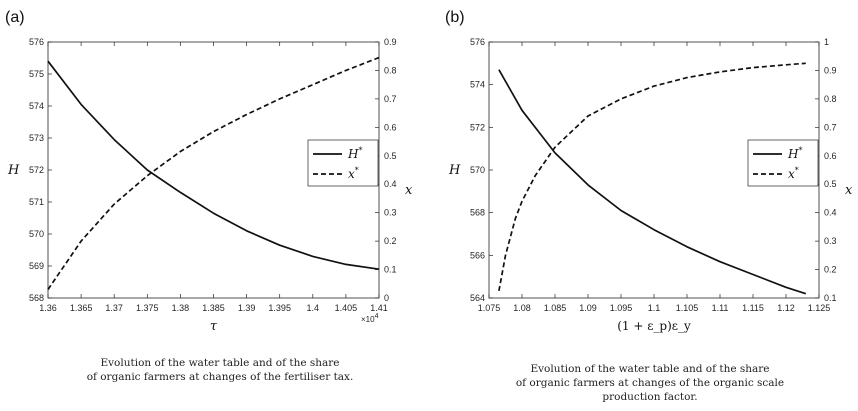 The image size is (858, 411). Describe the element at coordinates (353, 173) in the screenshot. I see `panel-a-legend-label-x-star: x*` at that location.